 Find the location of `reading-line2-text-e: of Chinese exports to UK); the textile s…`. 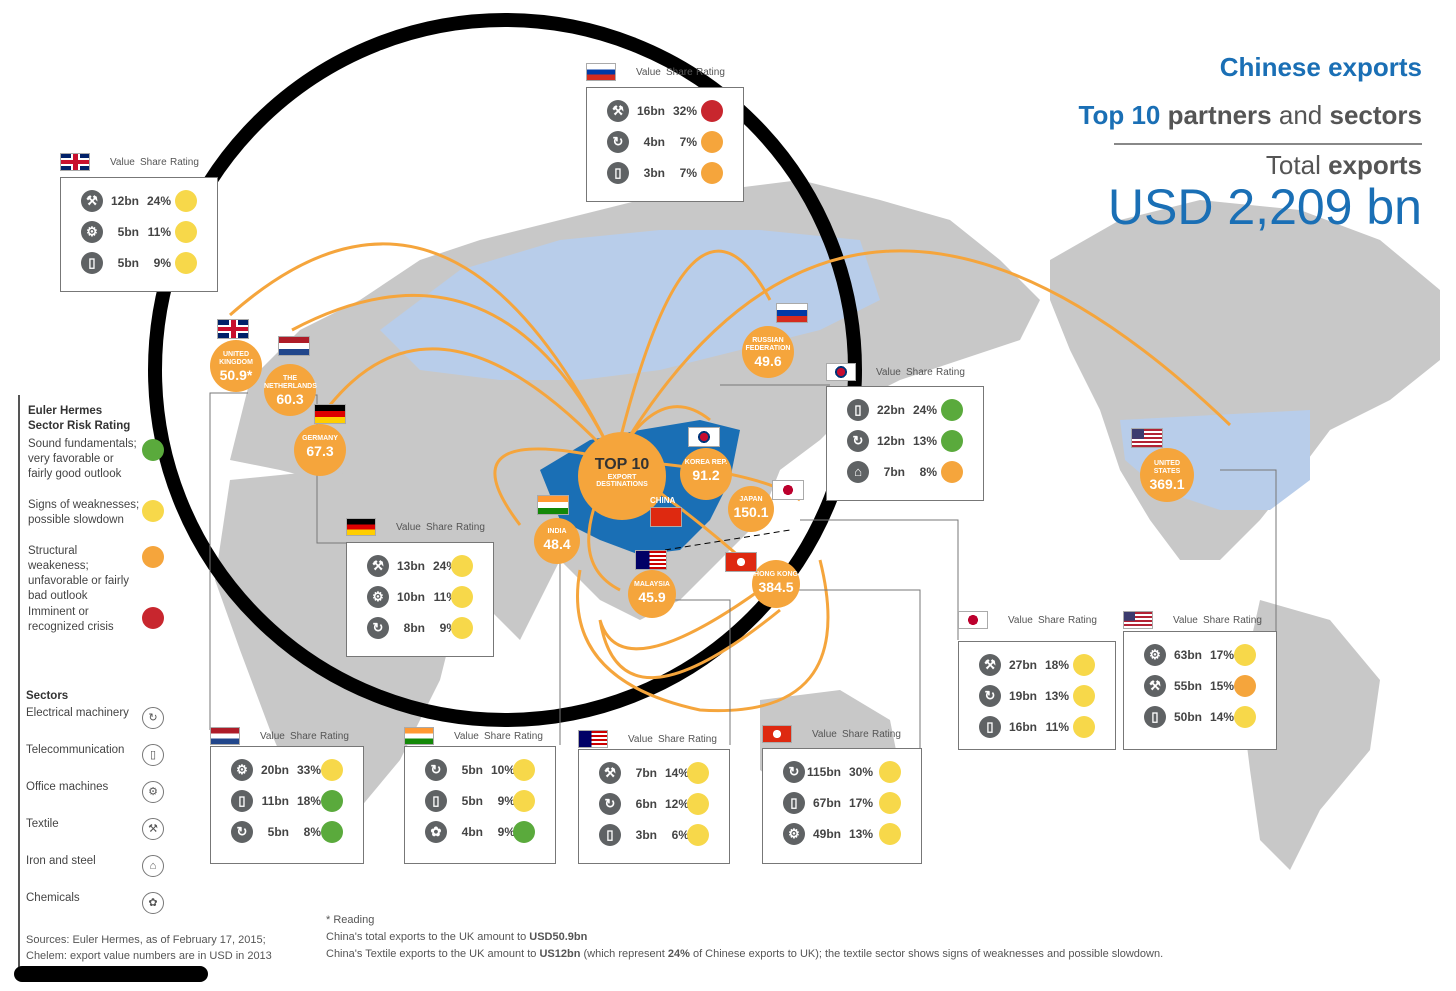

reading-line2-text-e: of Chinese exports to UK); the textile s… is located at coordinates (926, 954).